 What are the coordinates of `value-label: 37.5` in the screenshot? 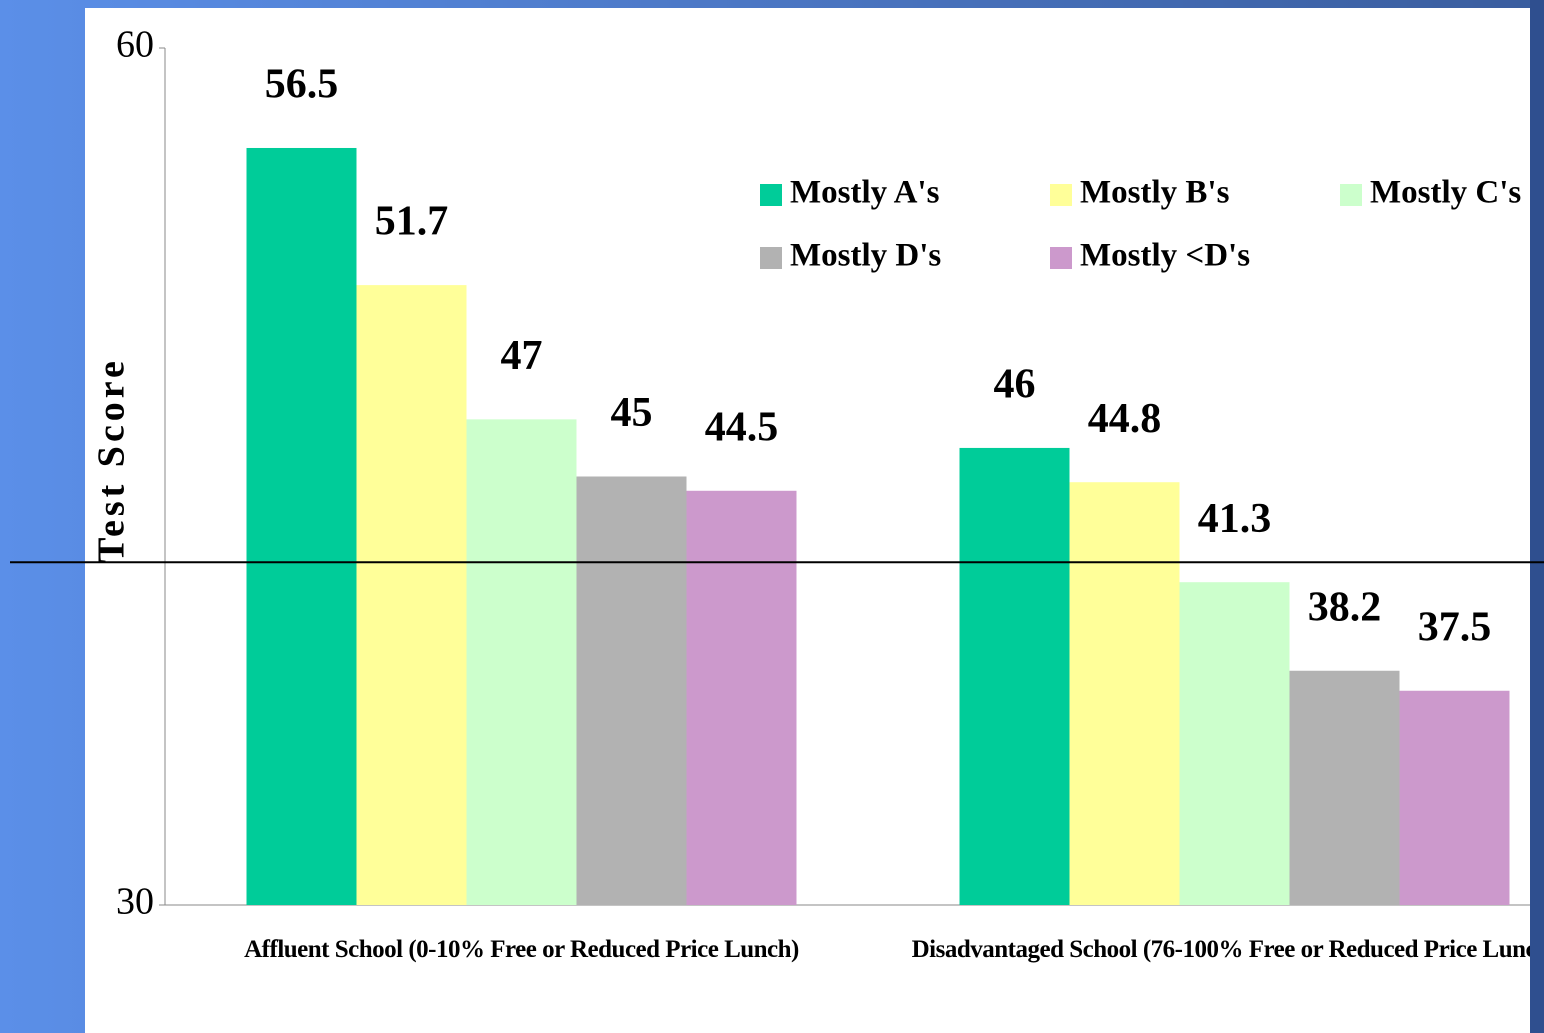 It's located at (1455, 627).